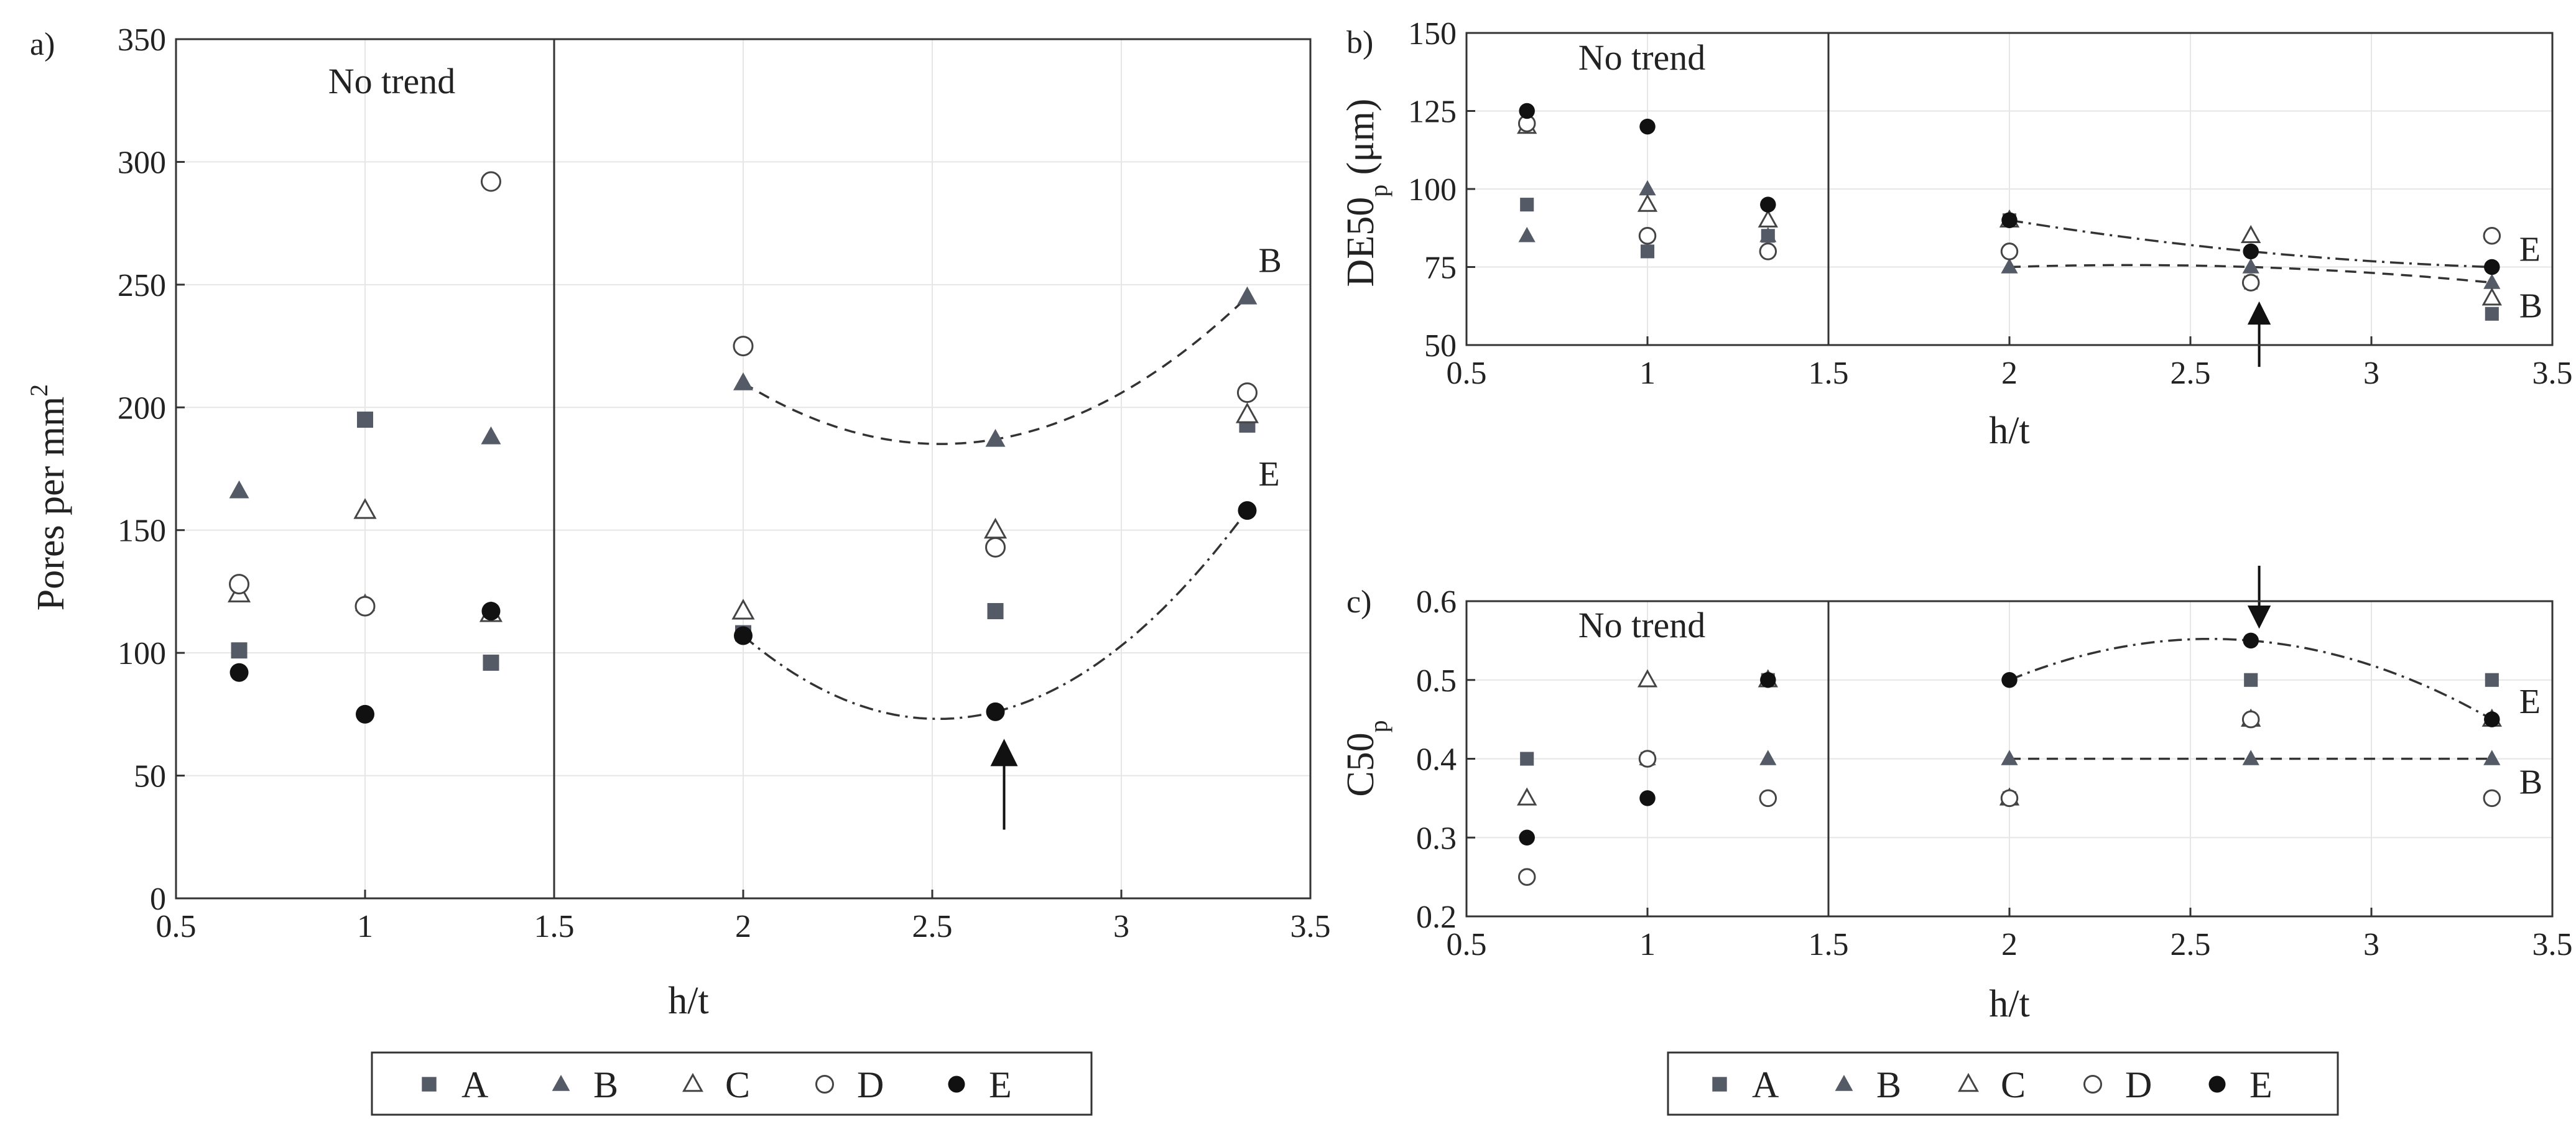 The height and width of the screenshot is (1129, 2576). Describe the element at coordinates (995, 508) in the screenshot. I see `panel-a-fit-curves` at that location.